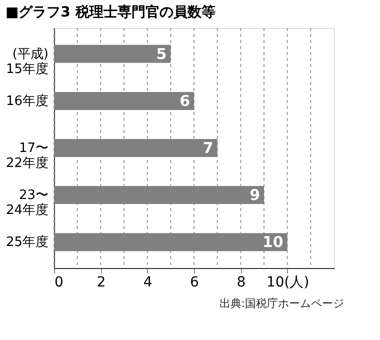 The image size is (380, 340). What do you see at coordinates (147, 282) in the screenshot?
I see `x-tick-label: 4` at bounding box center [147, 282].